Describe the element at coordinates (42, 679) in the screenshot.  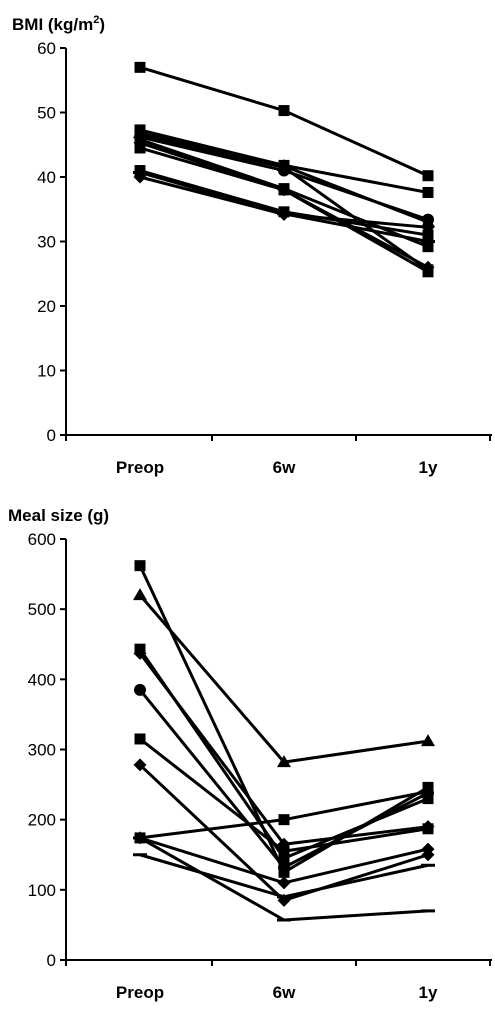
I see `meal-size-y-tick-label: 400` at that location.